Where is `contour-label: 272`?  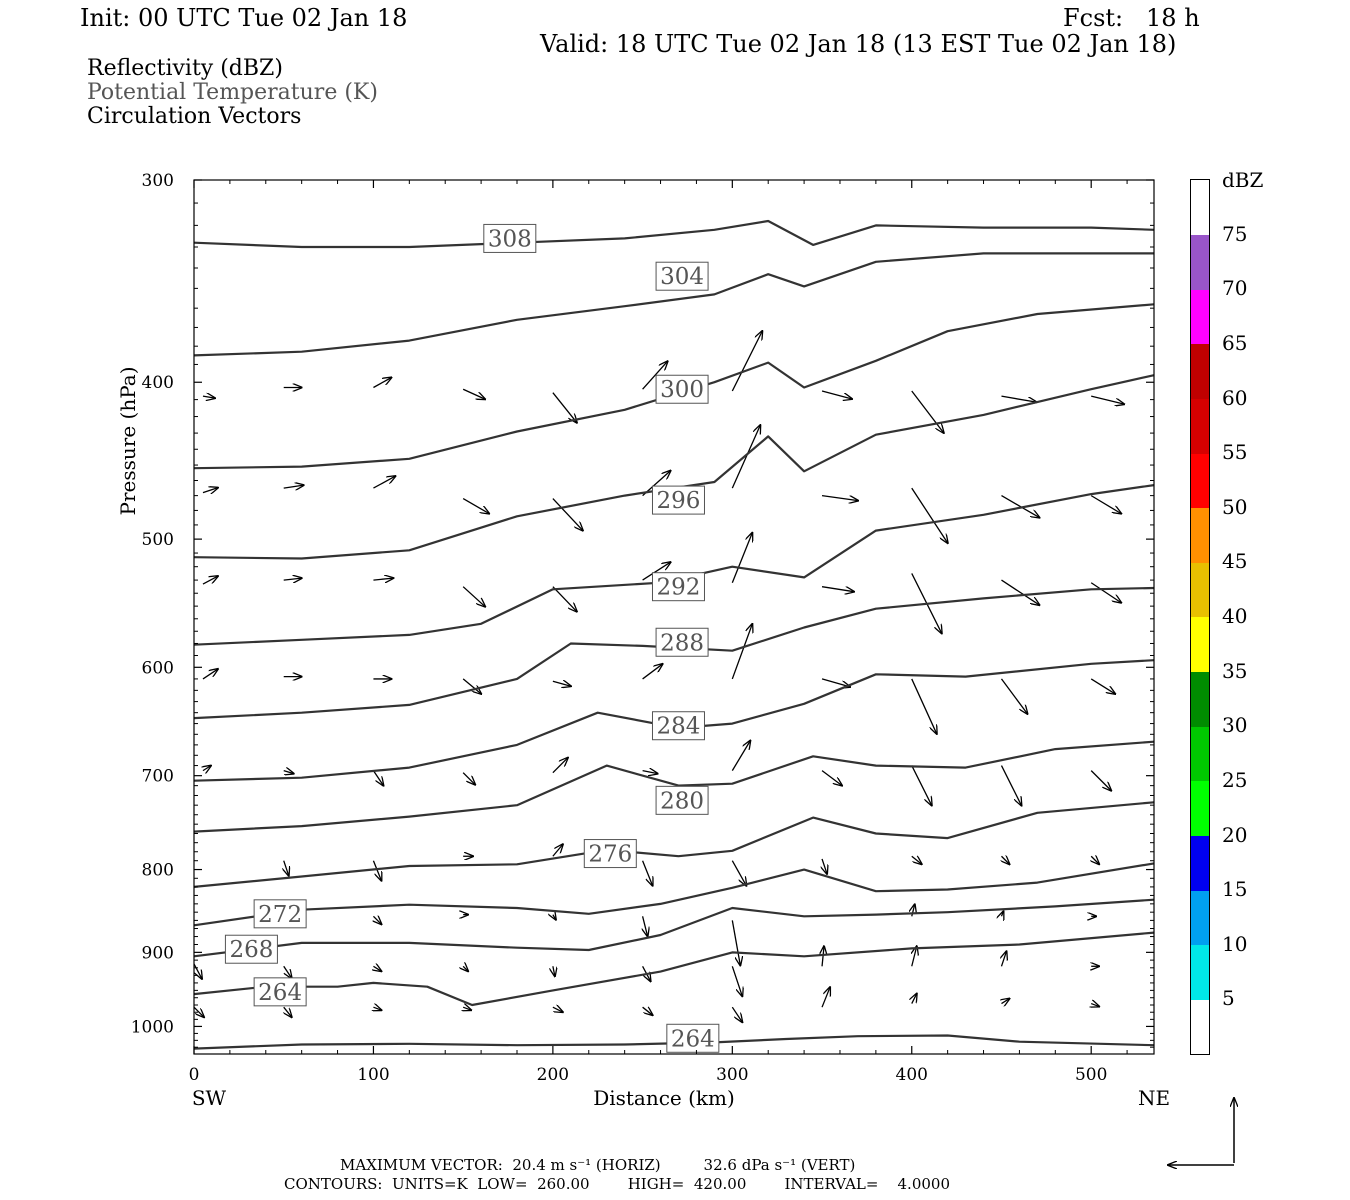
contour-label: 272 is located at coordinates (280, 915).